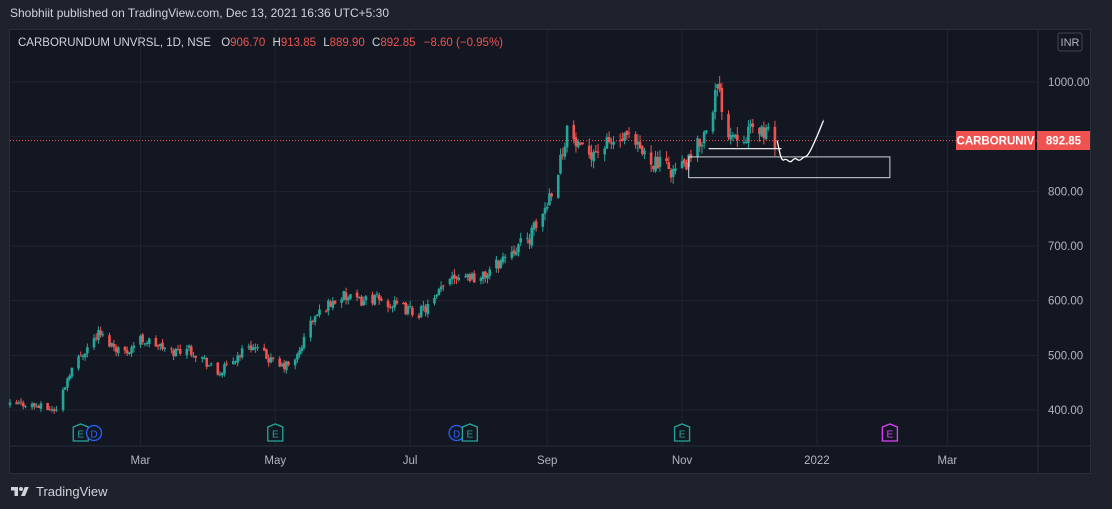 The image size is (1112, 509). Describe the element at coordinates (114, 43) in the screenshot. I see `symbol-name: CARBORUNDUM UNVRSL, 1D, NSE` at that location.